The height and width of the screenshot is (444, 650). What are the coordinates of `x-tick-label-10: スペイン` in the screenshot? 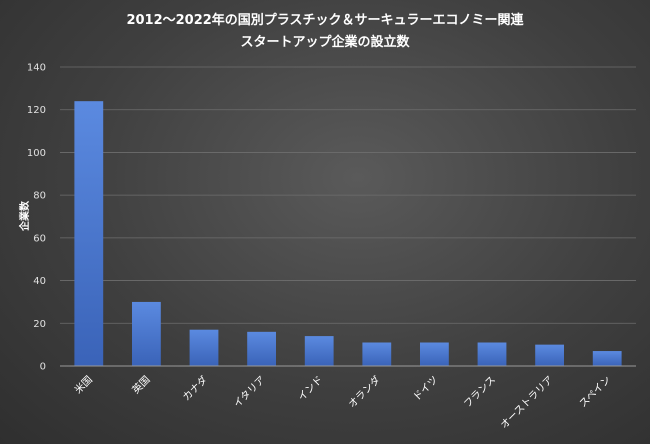 It's located at (596, 392).